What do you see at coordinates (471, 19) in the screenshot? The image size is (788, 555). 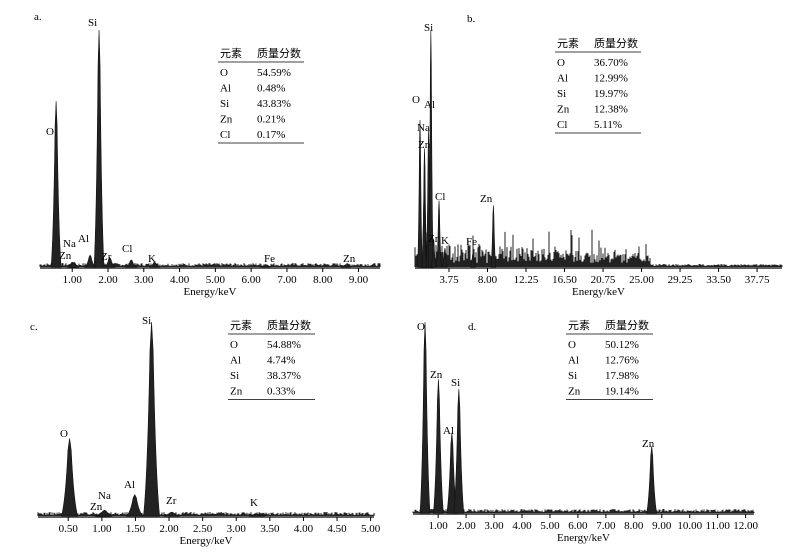 I see `panel-letter: b.` at bounding box center [471, 19].